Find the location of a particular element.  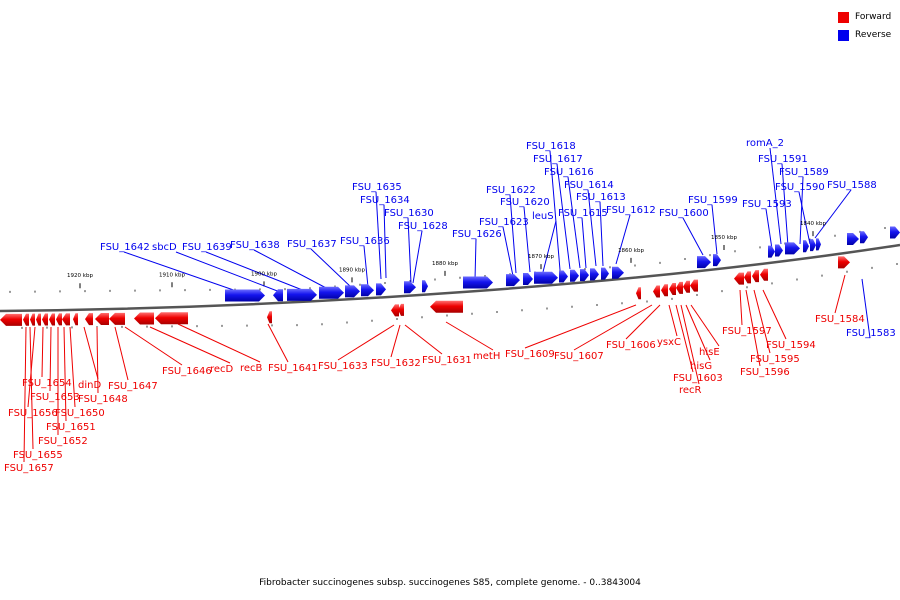

forward-gene-label-FSU_1609: FSU_1609 is located at coordinates (530, 354).